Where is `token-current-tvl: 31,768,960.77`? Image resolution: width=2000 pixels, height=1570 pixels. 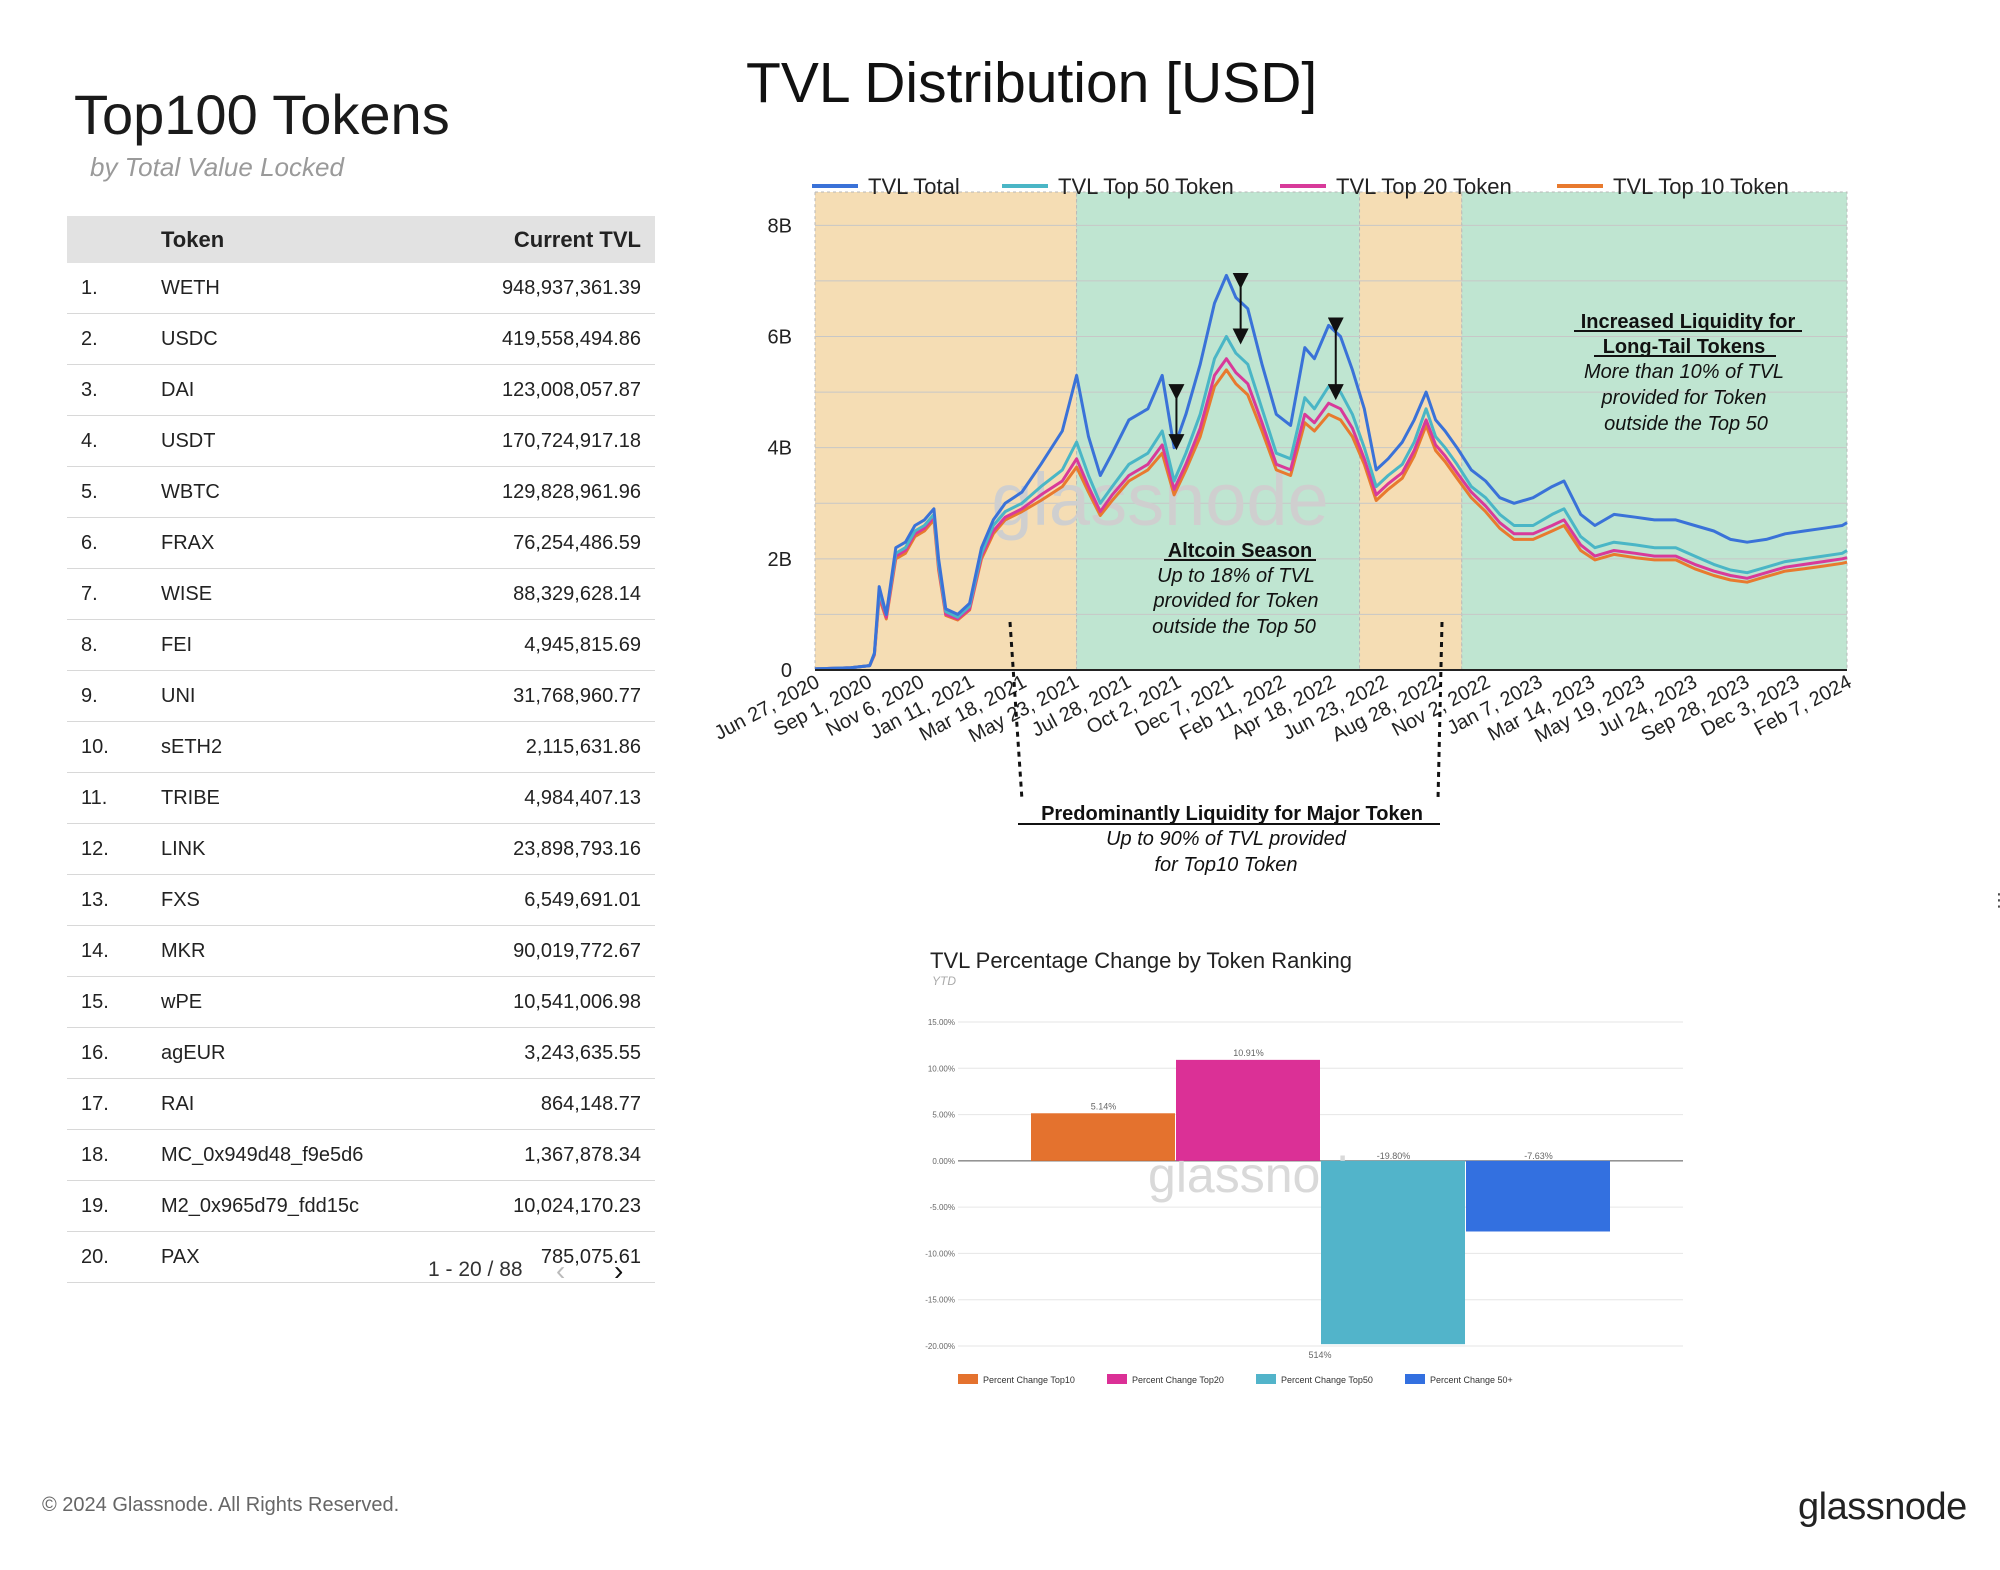
token-current-tvl: 31,768,960.77 is located at coordinates (548, 696).